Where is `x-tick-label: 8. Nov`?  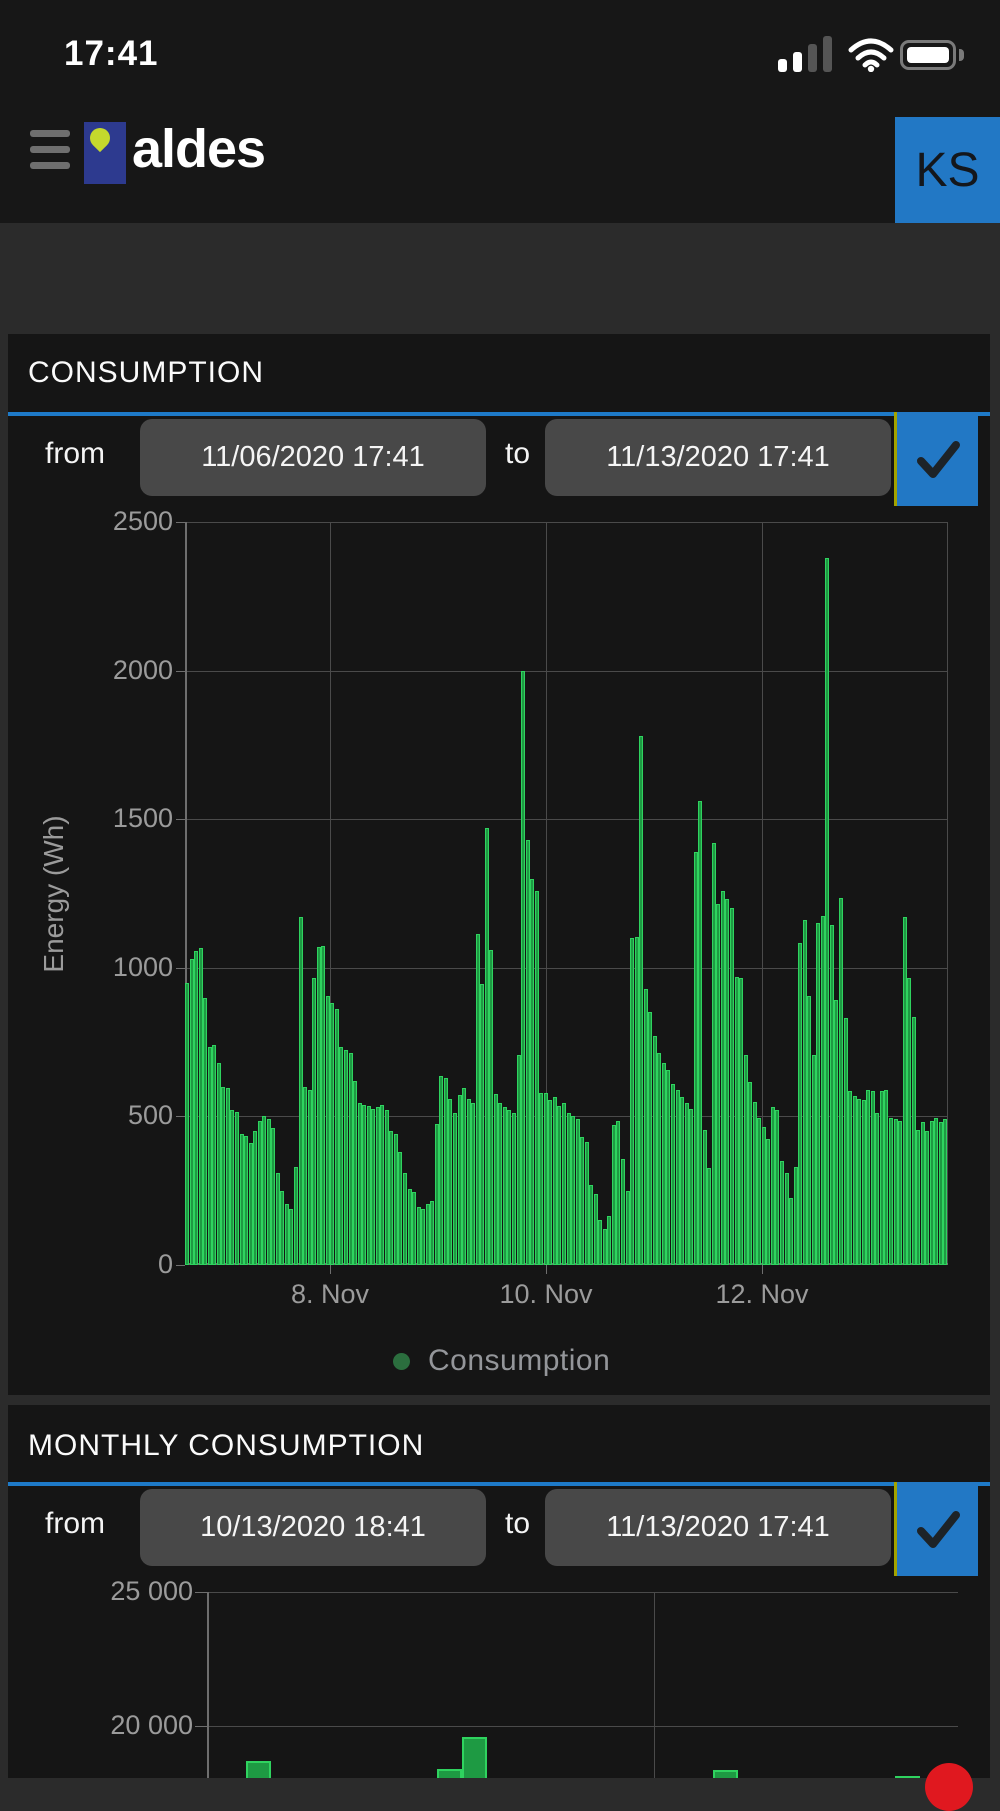
x-tick-label: 8. Nov is located at coordinates (330, 1294).